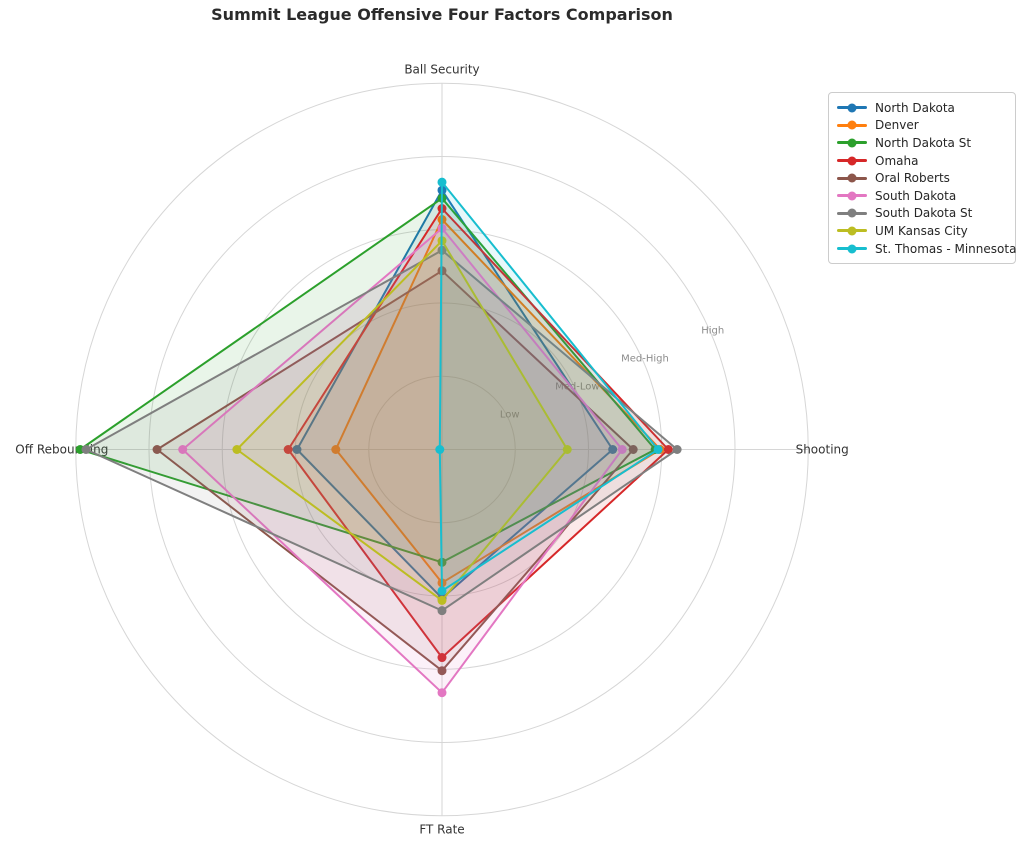  What do you see at coordinates (712, 330) in the screenshot?
I see `radial-tick-label: High` at bounding box center [712, 330].